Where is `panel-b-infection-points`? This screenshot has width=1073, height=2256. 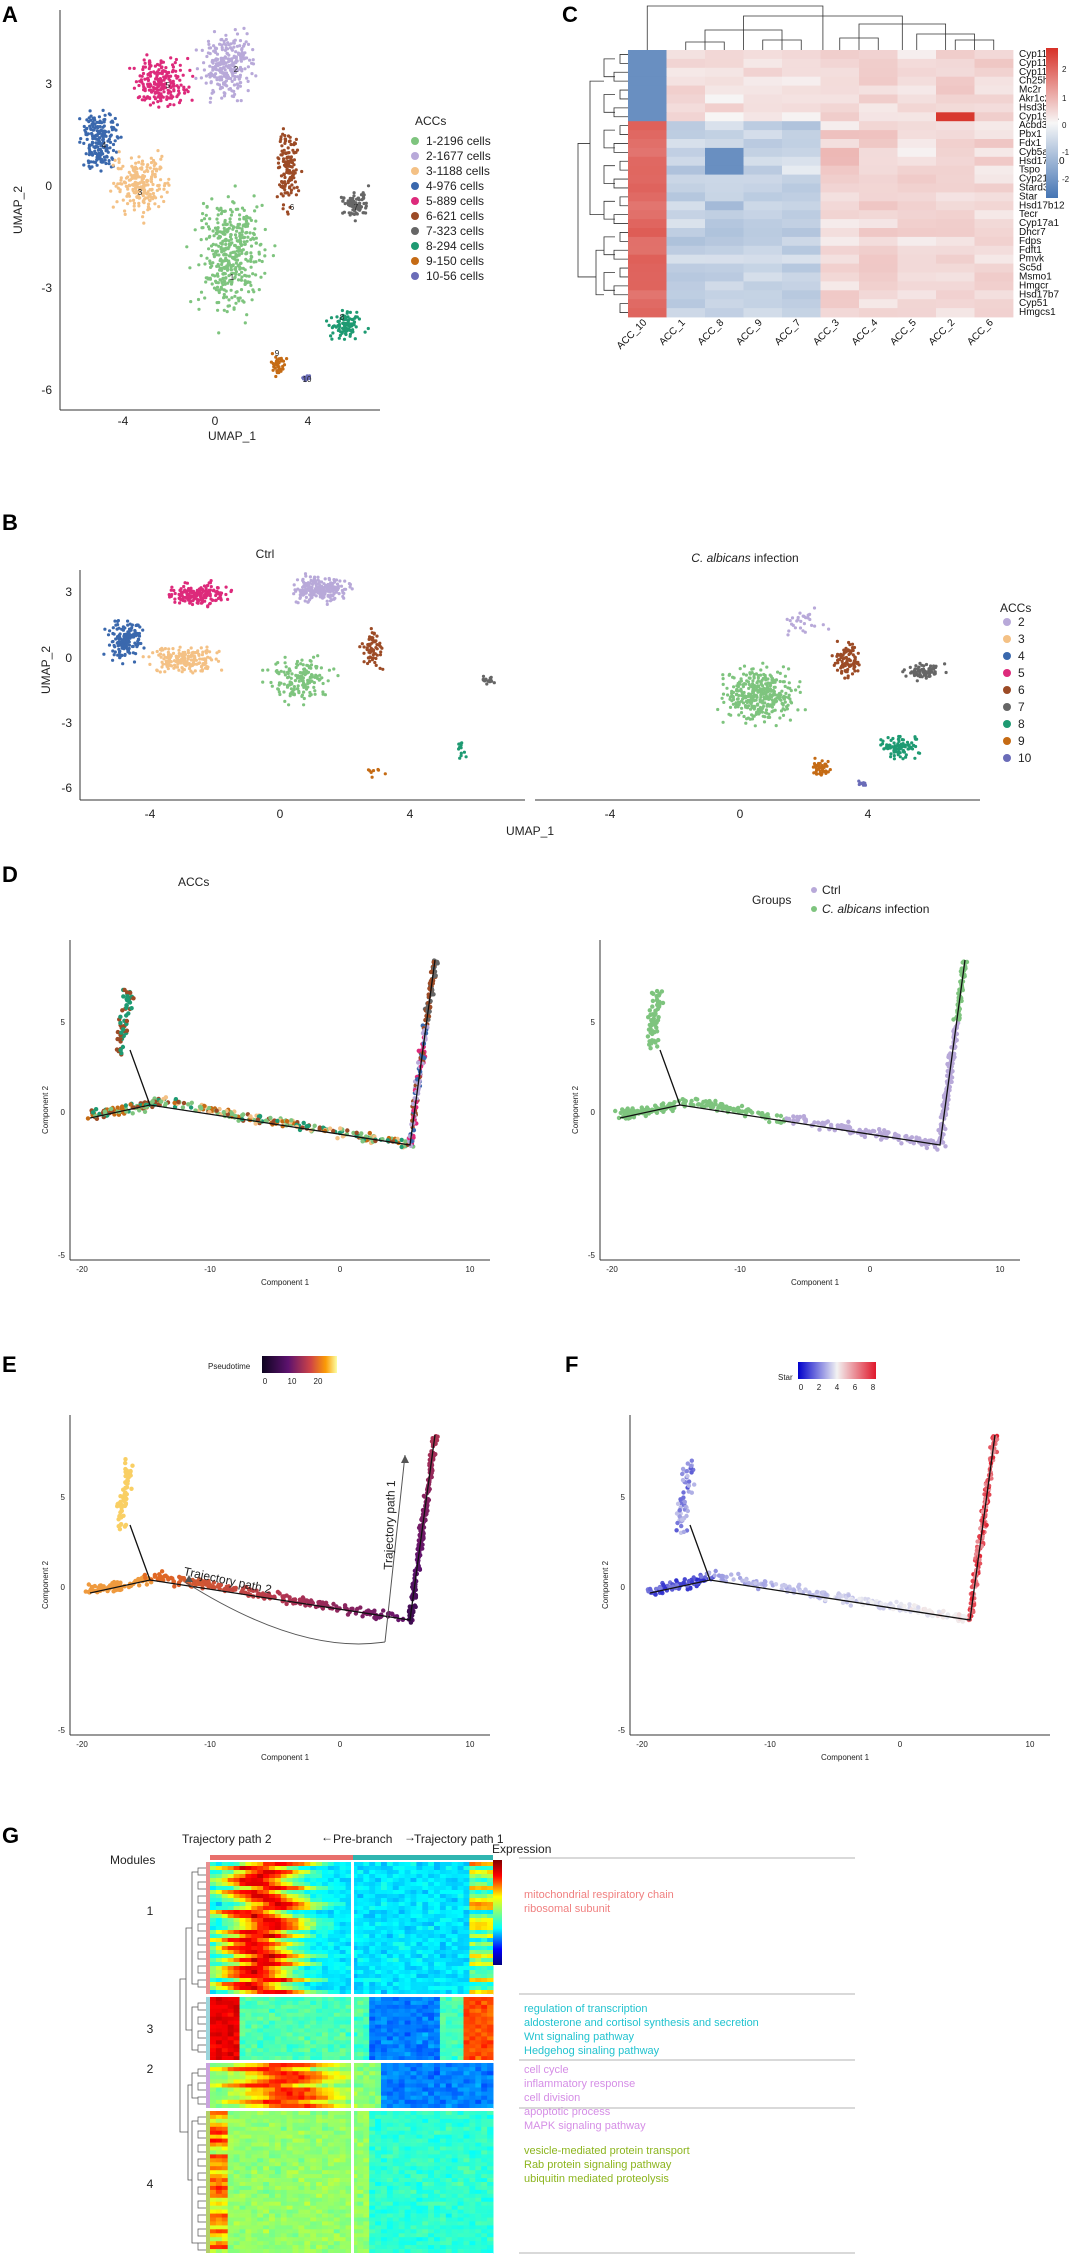 panel-b-infection-points is located at coordinates (832, 696).